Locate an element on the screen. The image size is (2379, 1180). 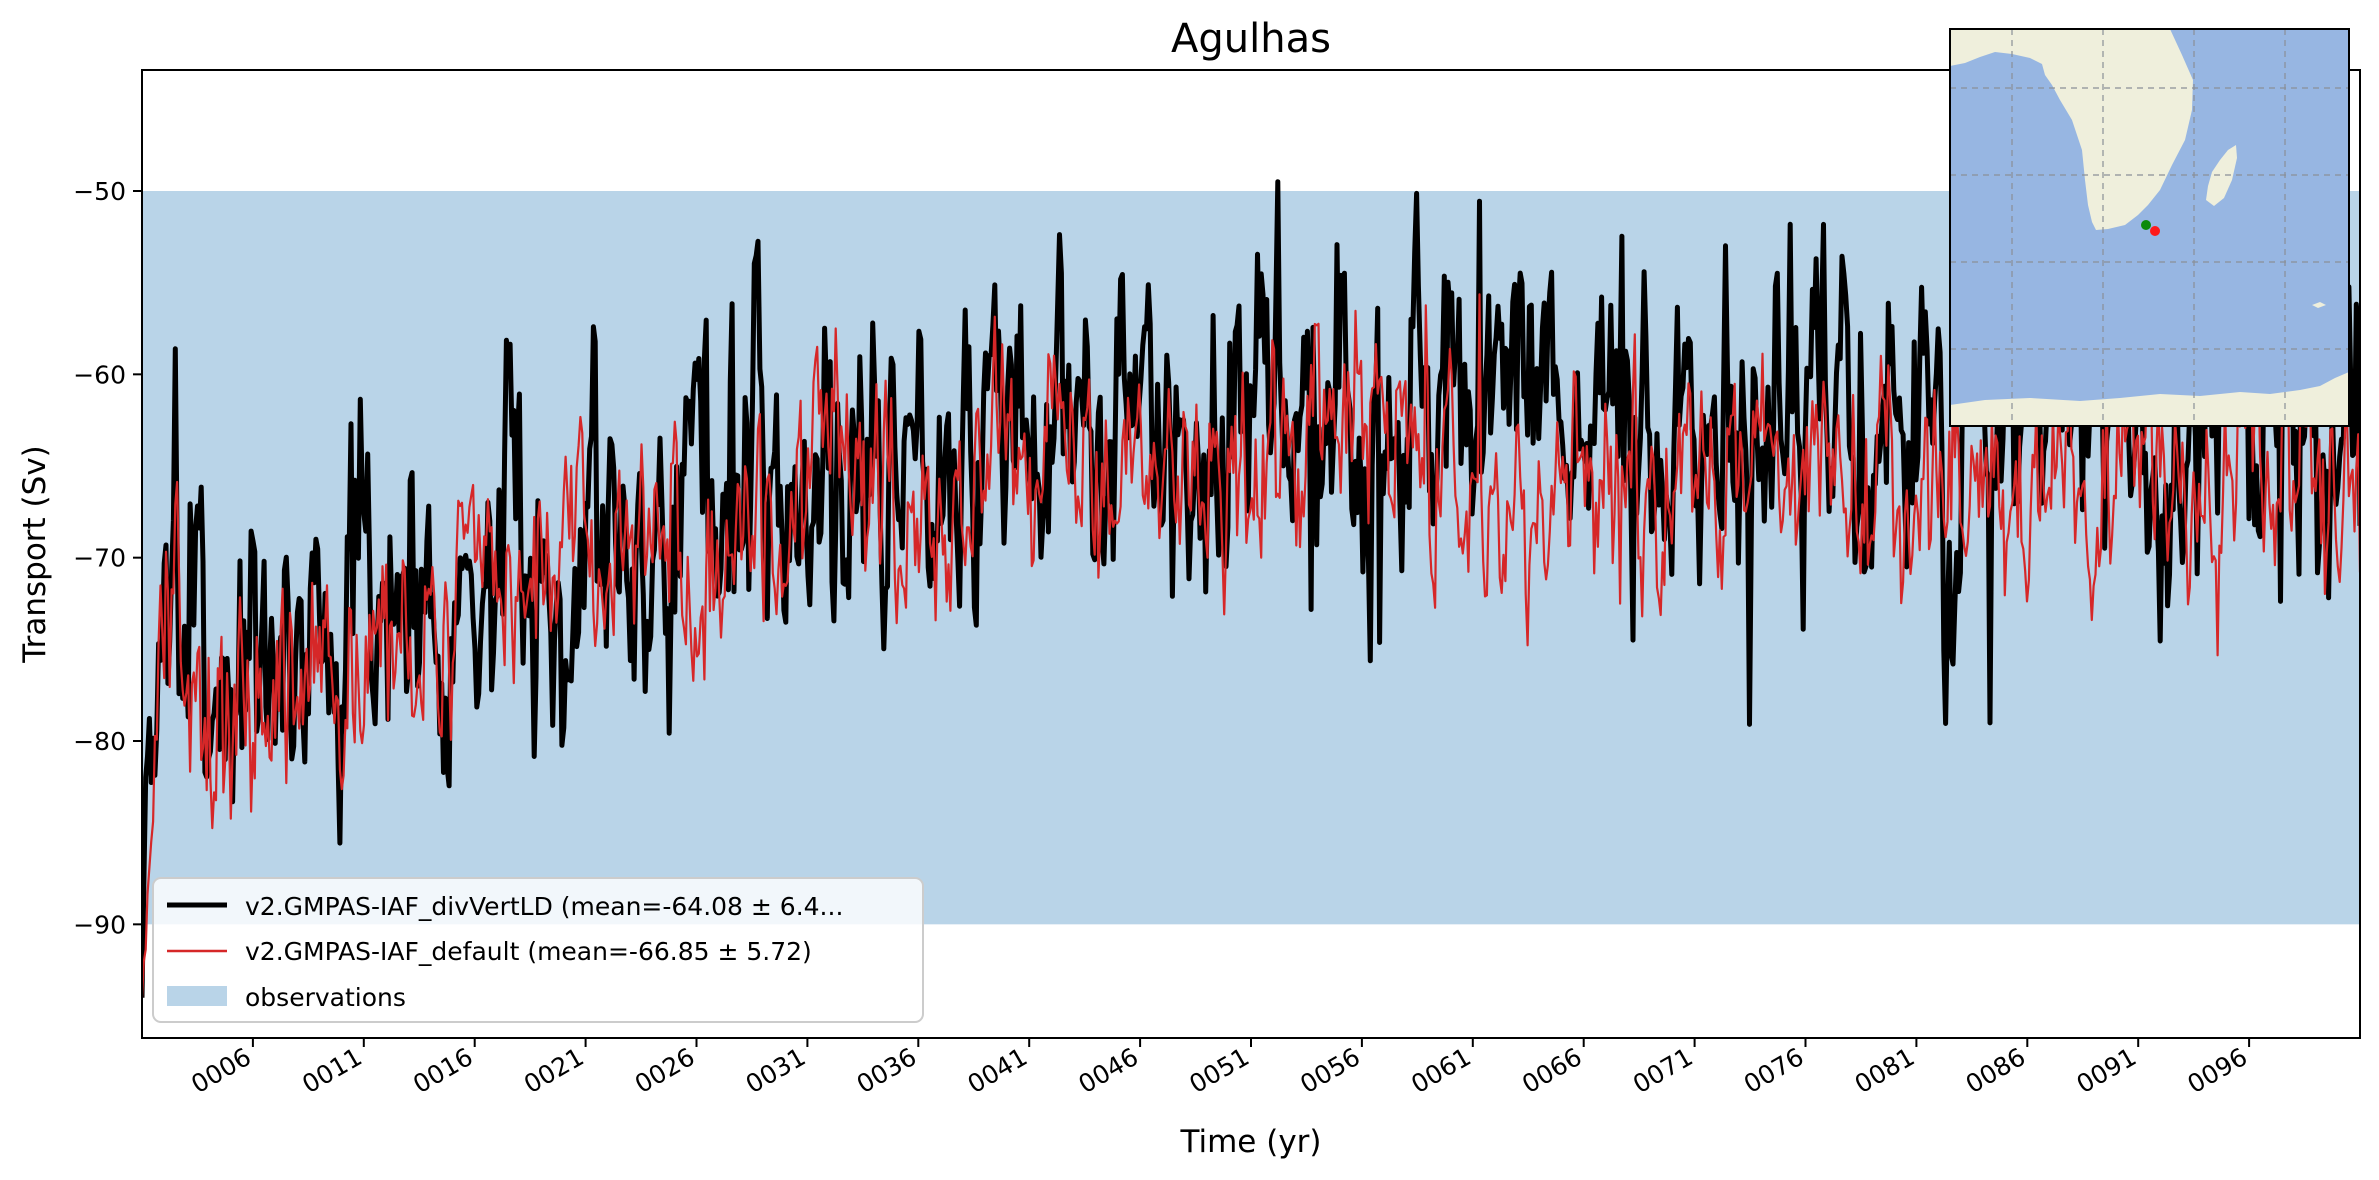
y-tick-label-1: −80 is located at coordinates (99, 741).